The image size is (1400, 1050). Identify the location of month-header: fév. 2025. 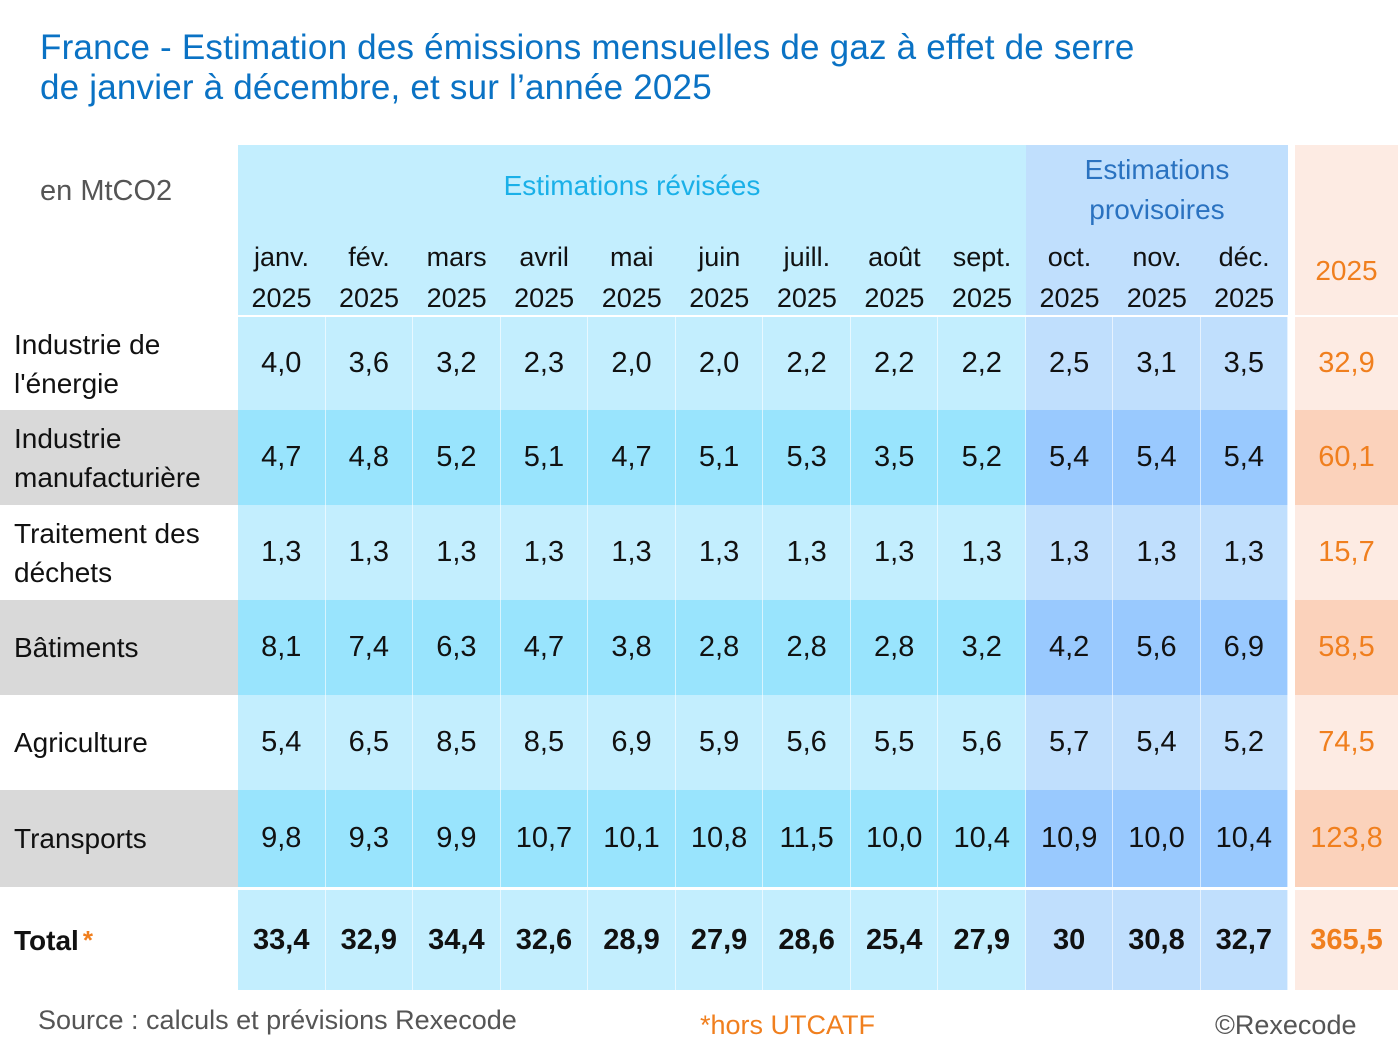
(369, 278).